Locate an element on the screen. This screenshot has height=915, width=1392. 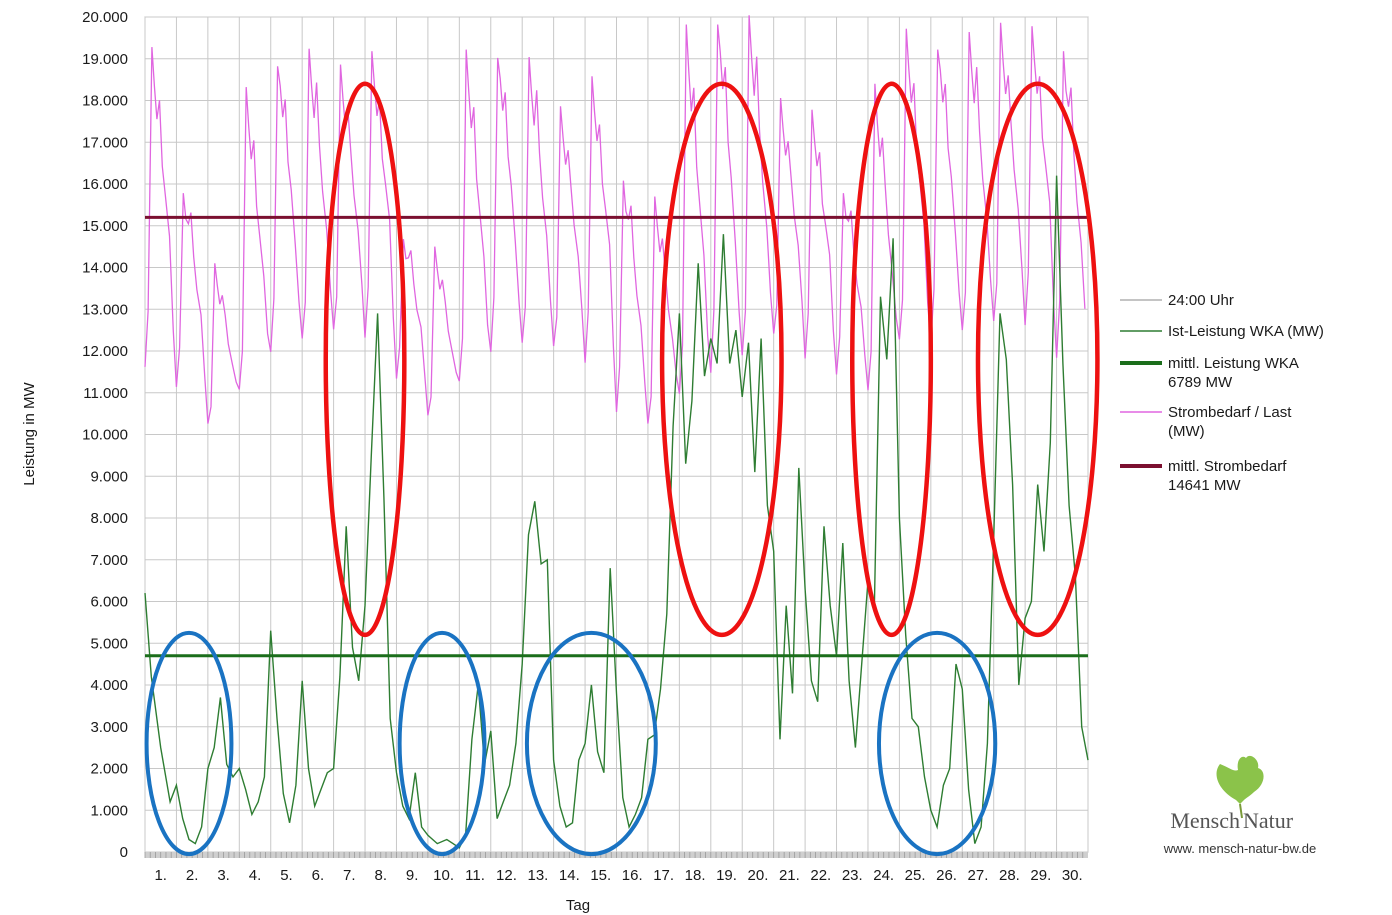
x-tick-label: 2. is located at coordinates (192, 875).